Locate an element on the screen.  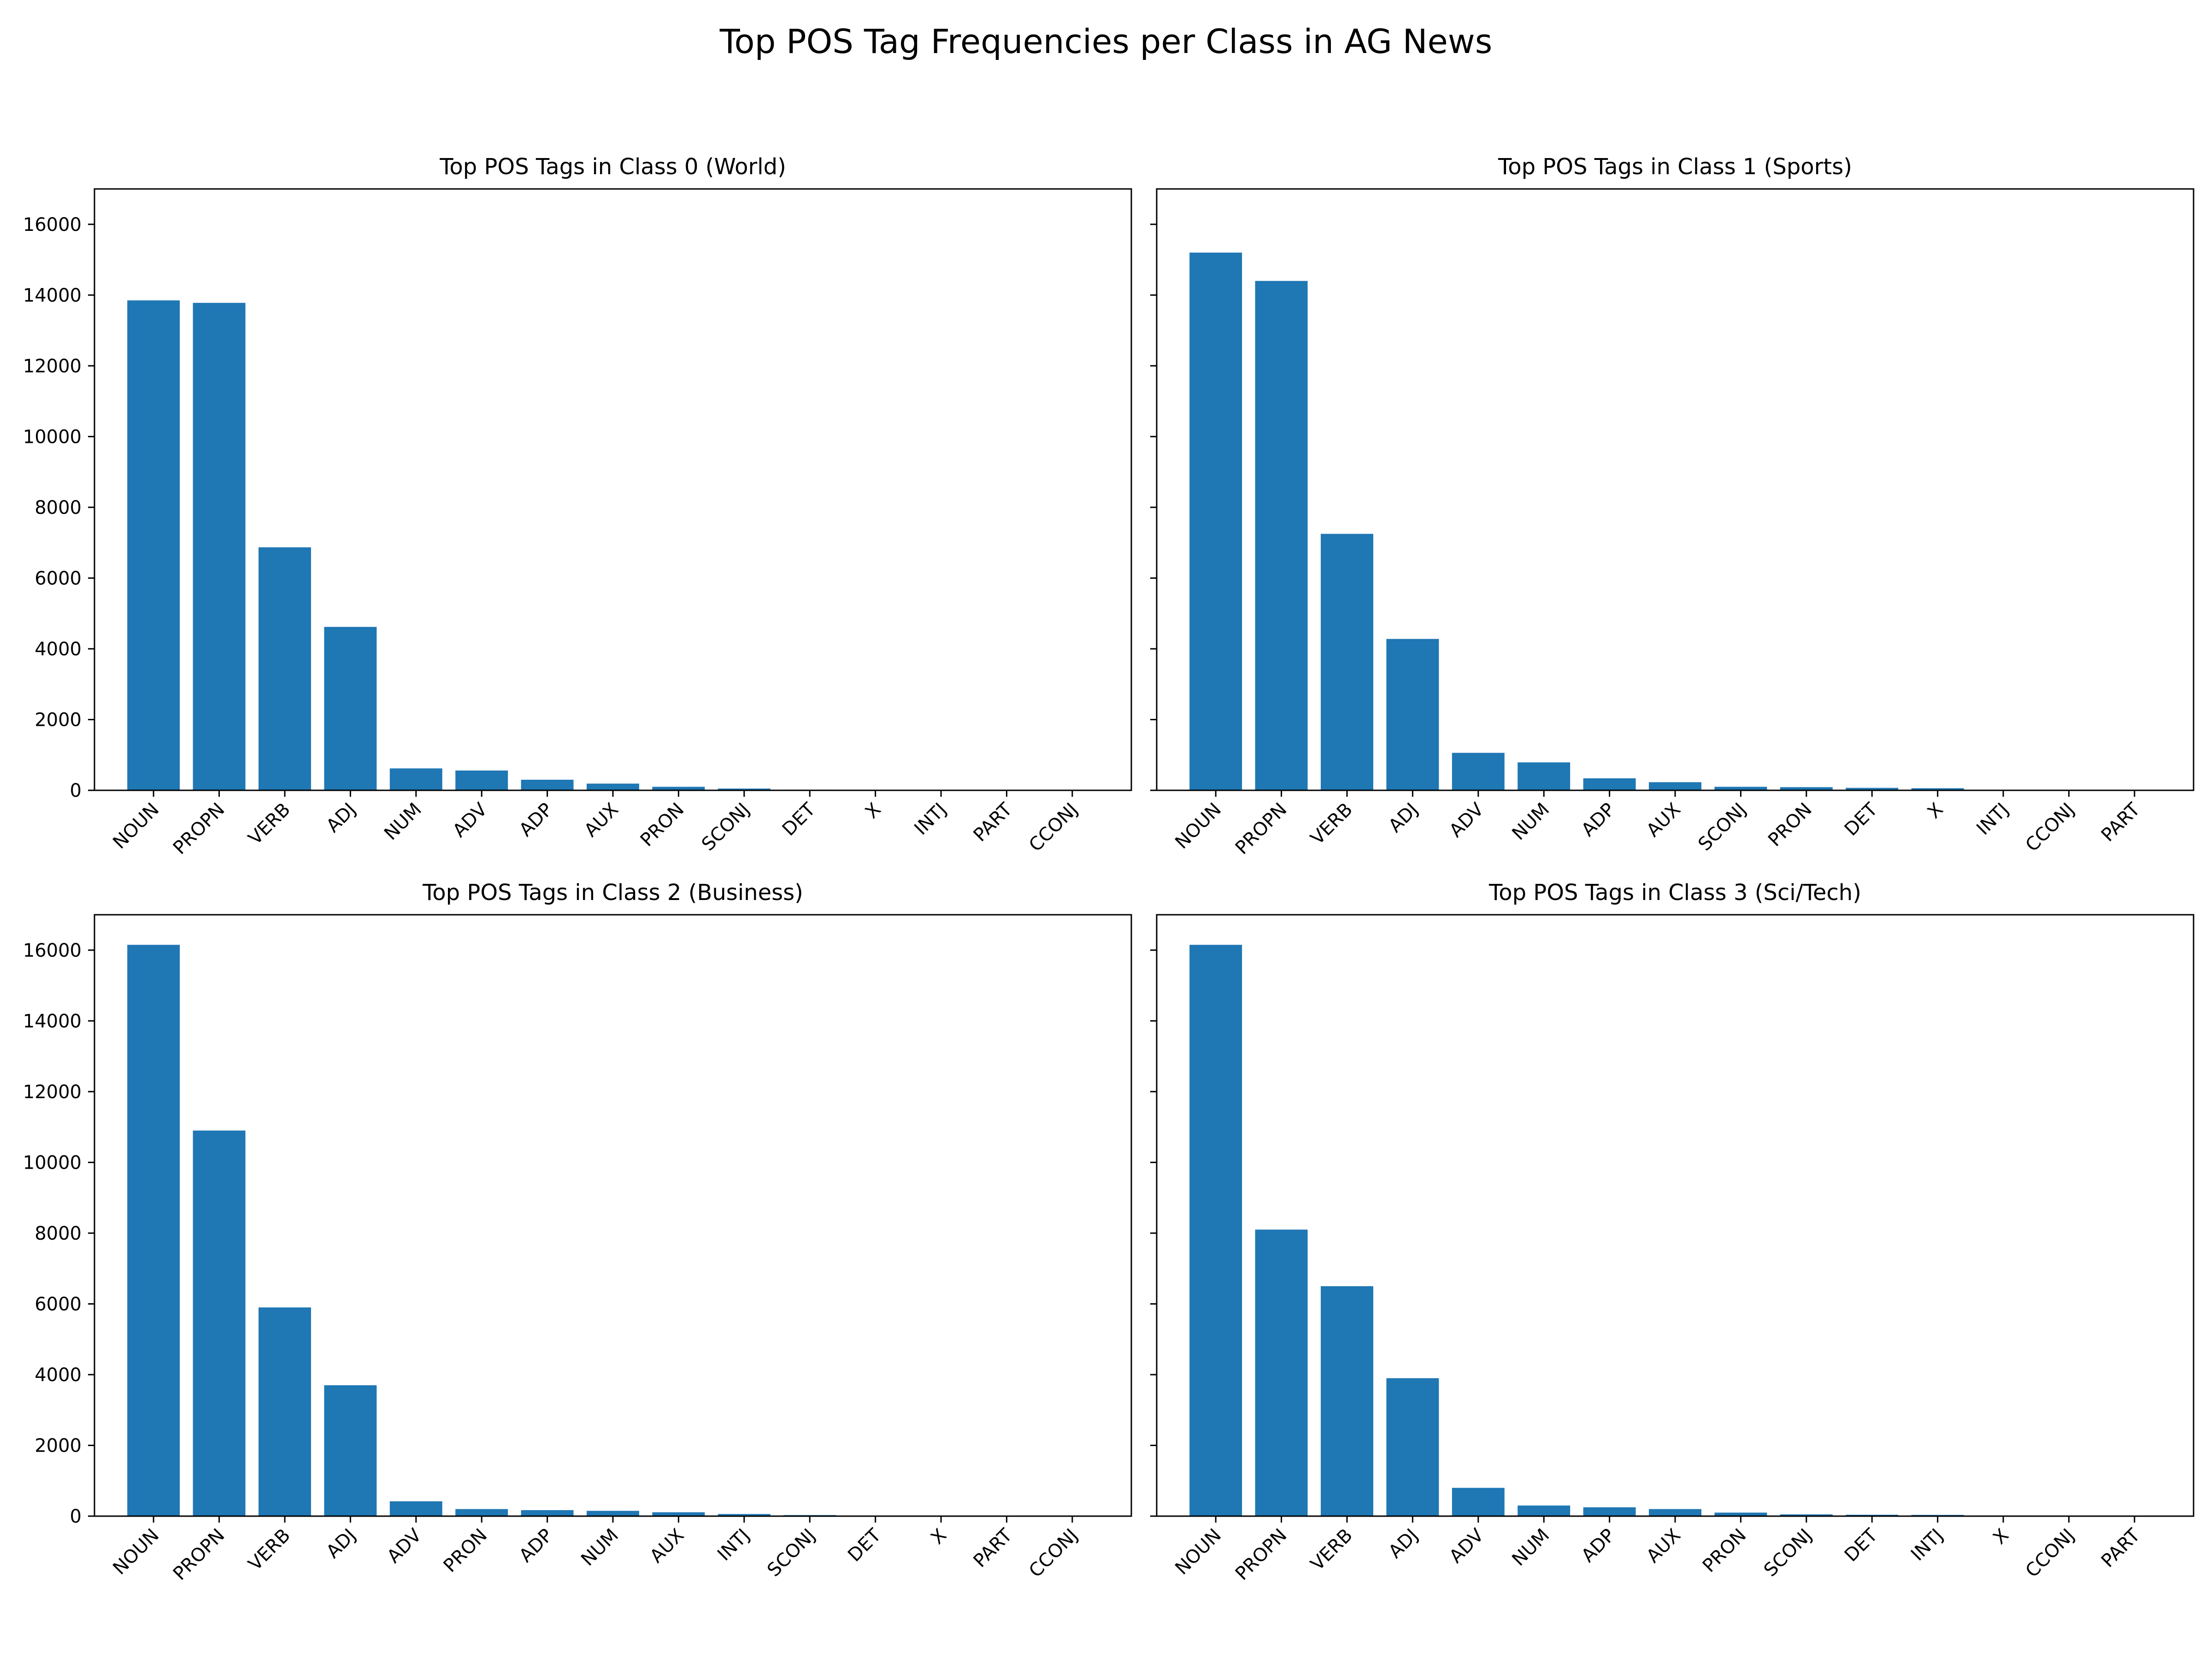
chart-0-xtick-label: INTJ is located at coordinates (930, 819).